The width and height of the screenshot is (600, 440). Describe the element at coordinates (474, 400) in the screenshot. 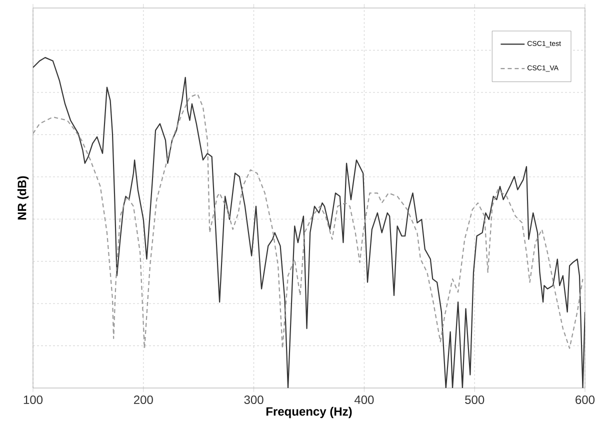

I see `x-tick-label: 500` at that location.